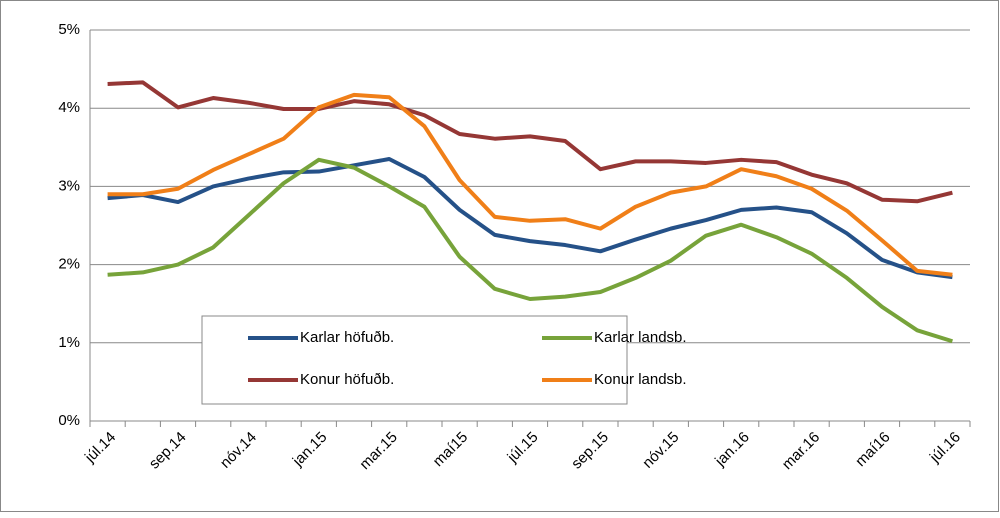 The width and height of the screenshot is (1000, 518). What do you see at coordinates (69, 29) in the screenshot?
I see `y-tick-label: 5%` at bounding box center [69, 29].